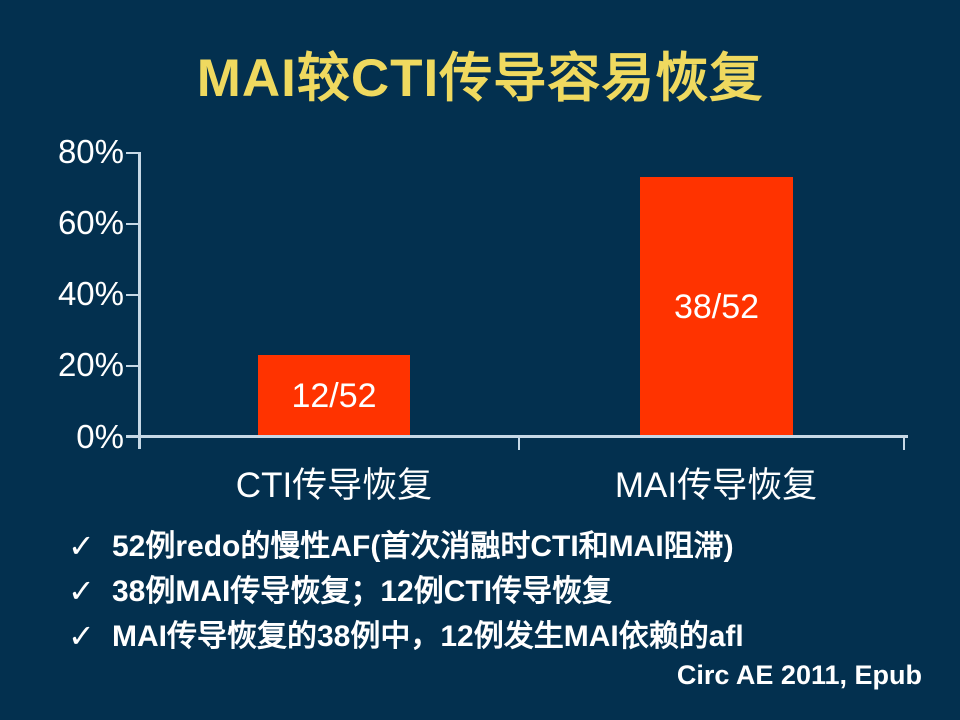  Describe the element at coordinates (517, 436) in the screenshot. I see `x-axis-line` at that location.